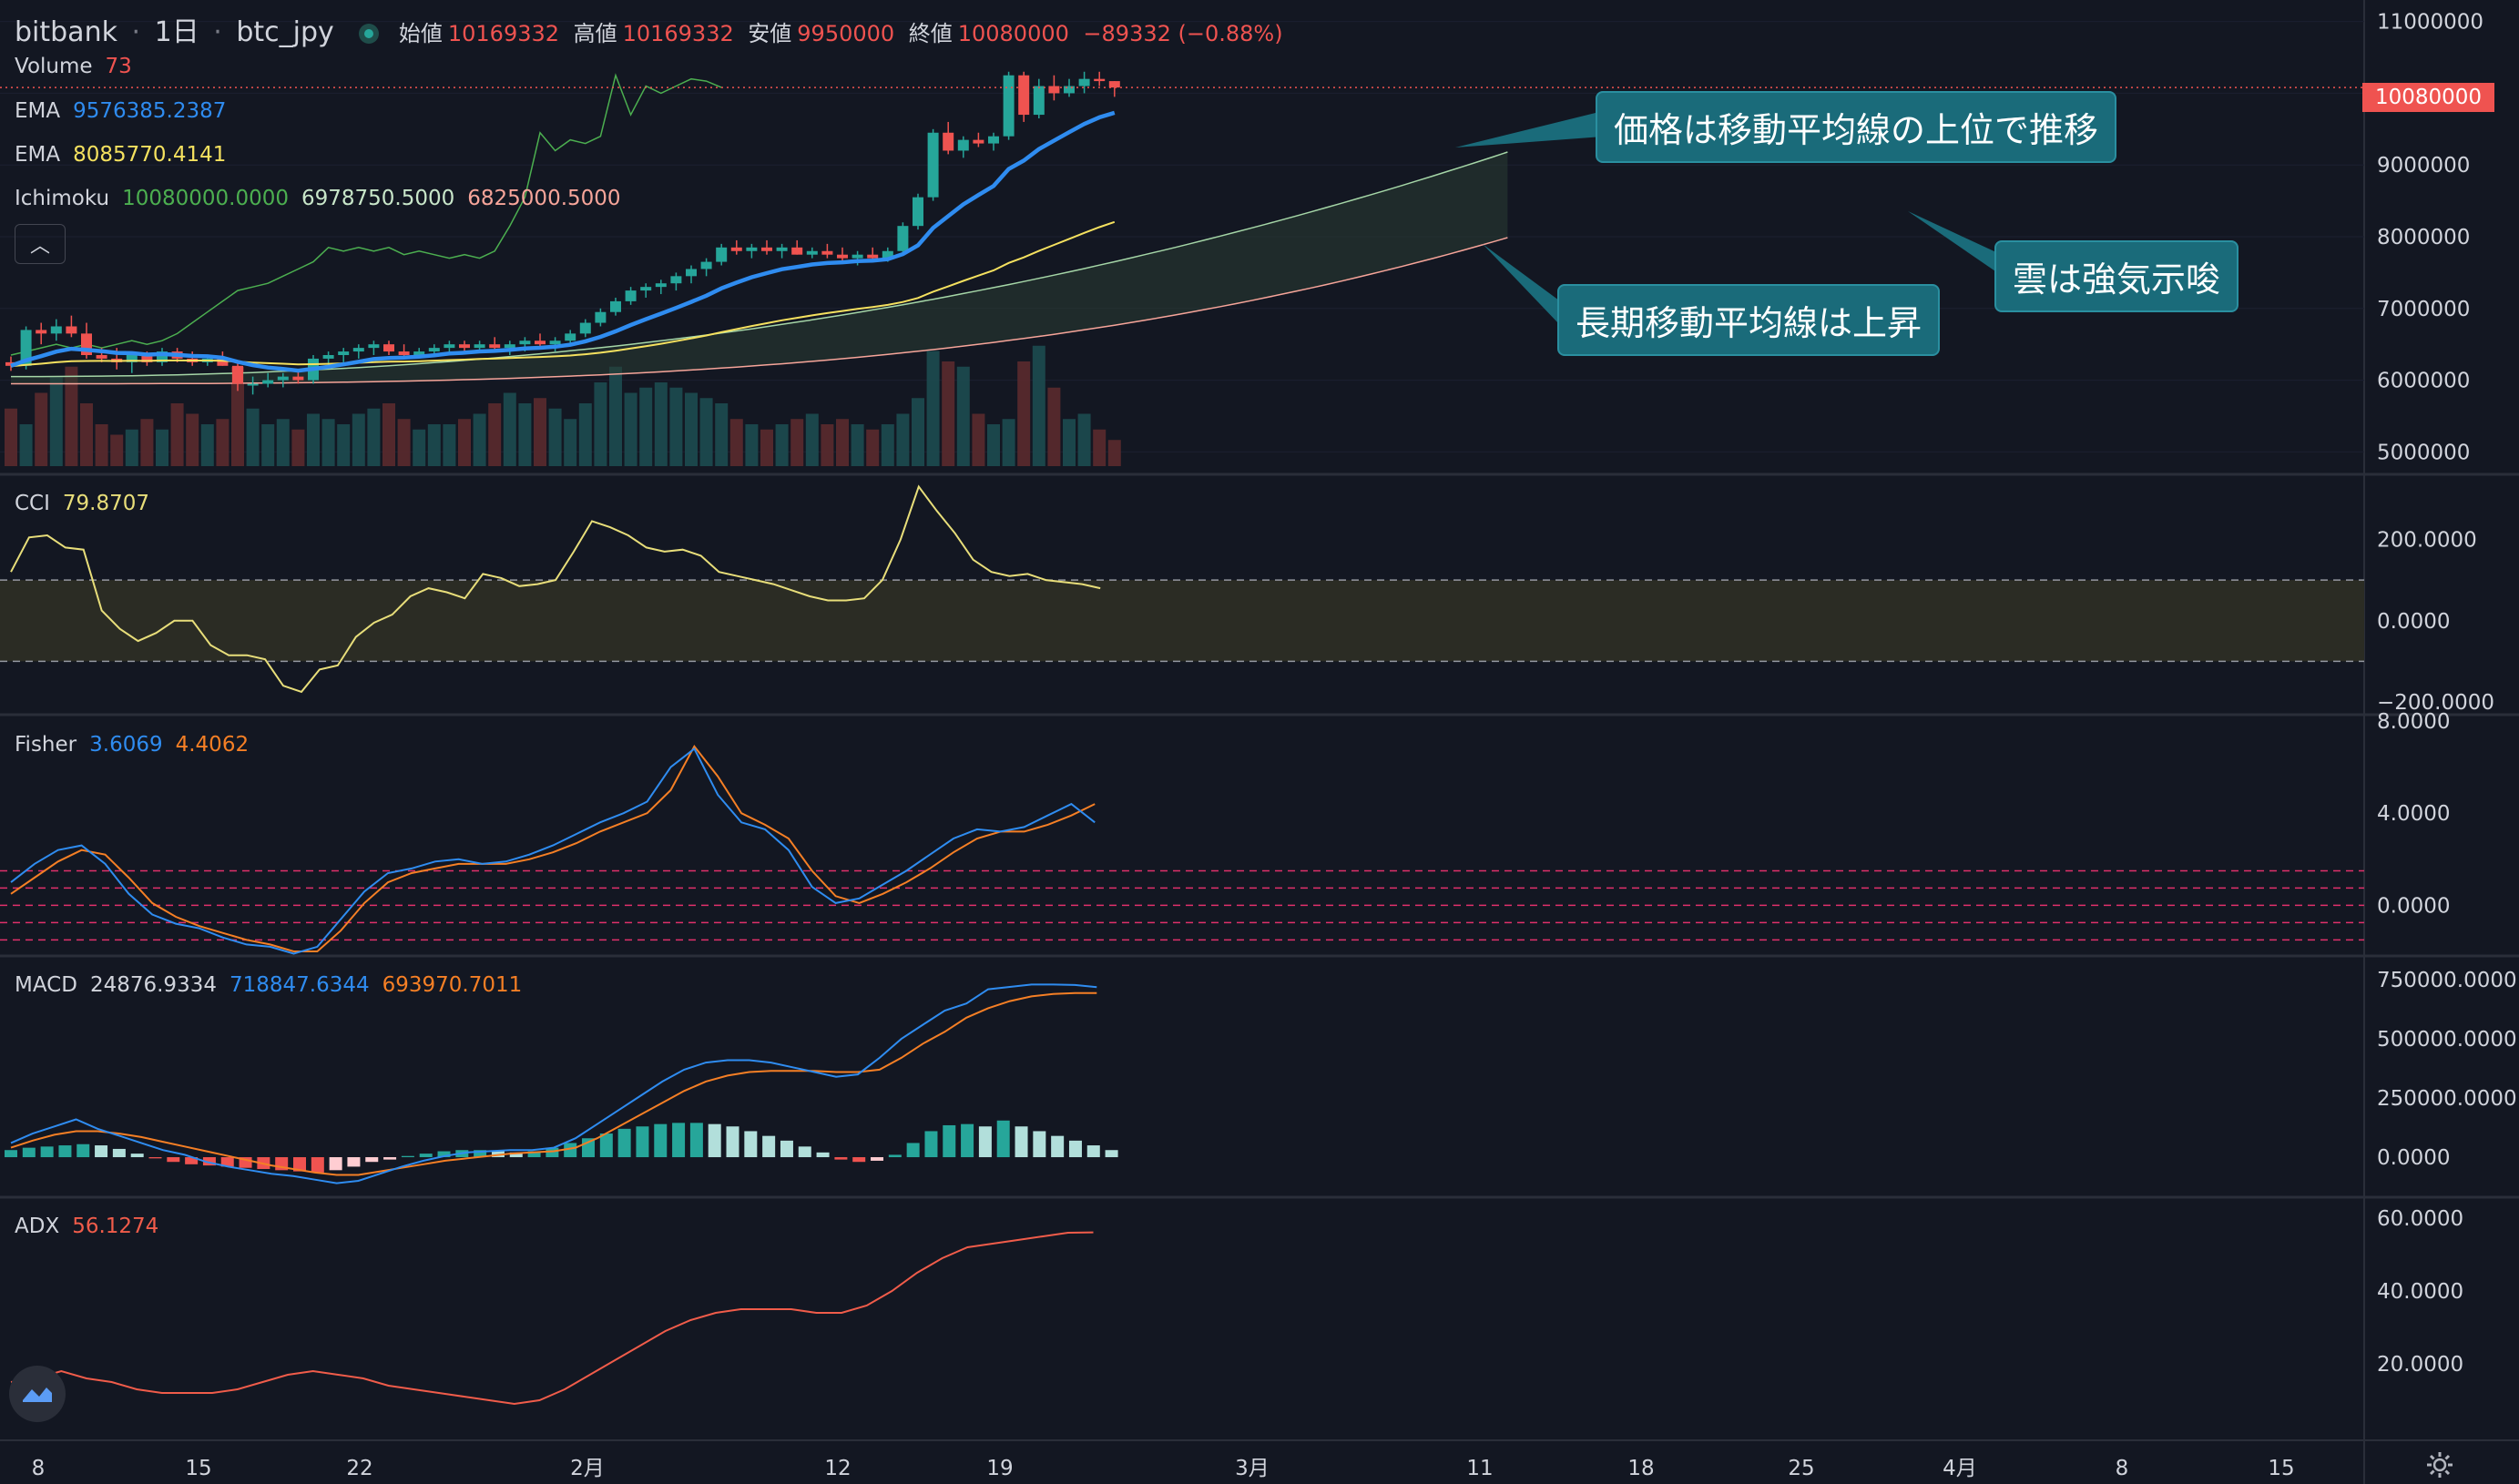 The width and height of the screenshot is (2519, 1484). What do you see at coordinates (1856, 127) in the screenshot?
I see `annotation-price-above-ma: 価格は移動平均線の上位で推移` at bounding box center [1856, 127].